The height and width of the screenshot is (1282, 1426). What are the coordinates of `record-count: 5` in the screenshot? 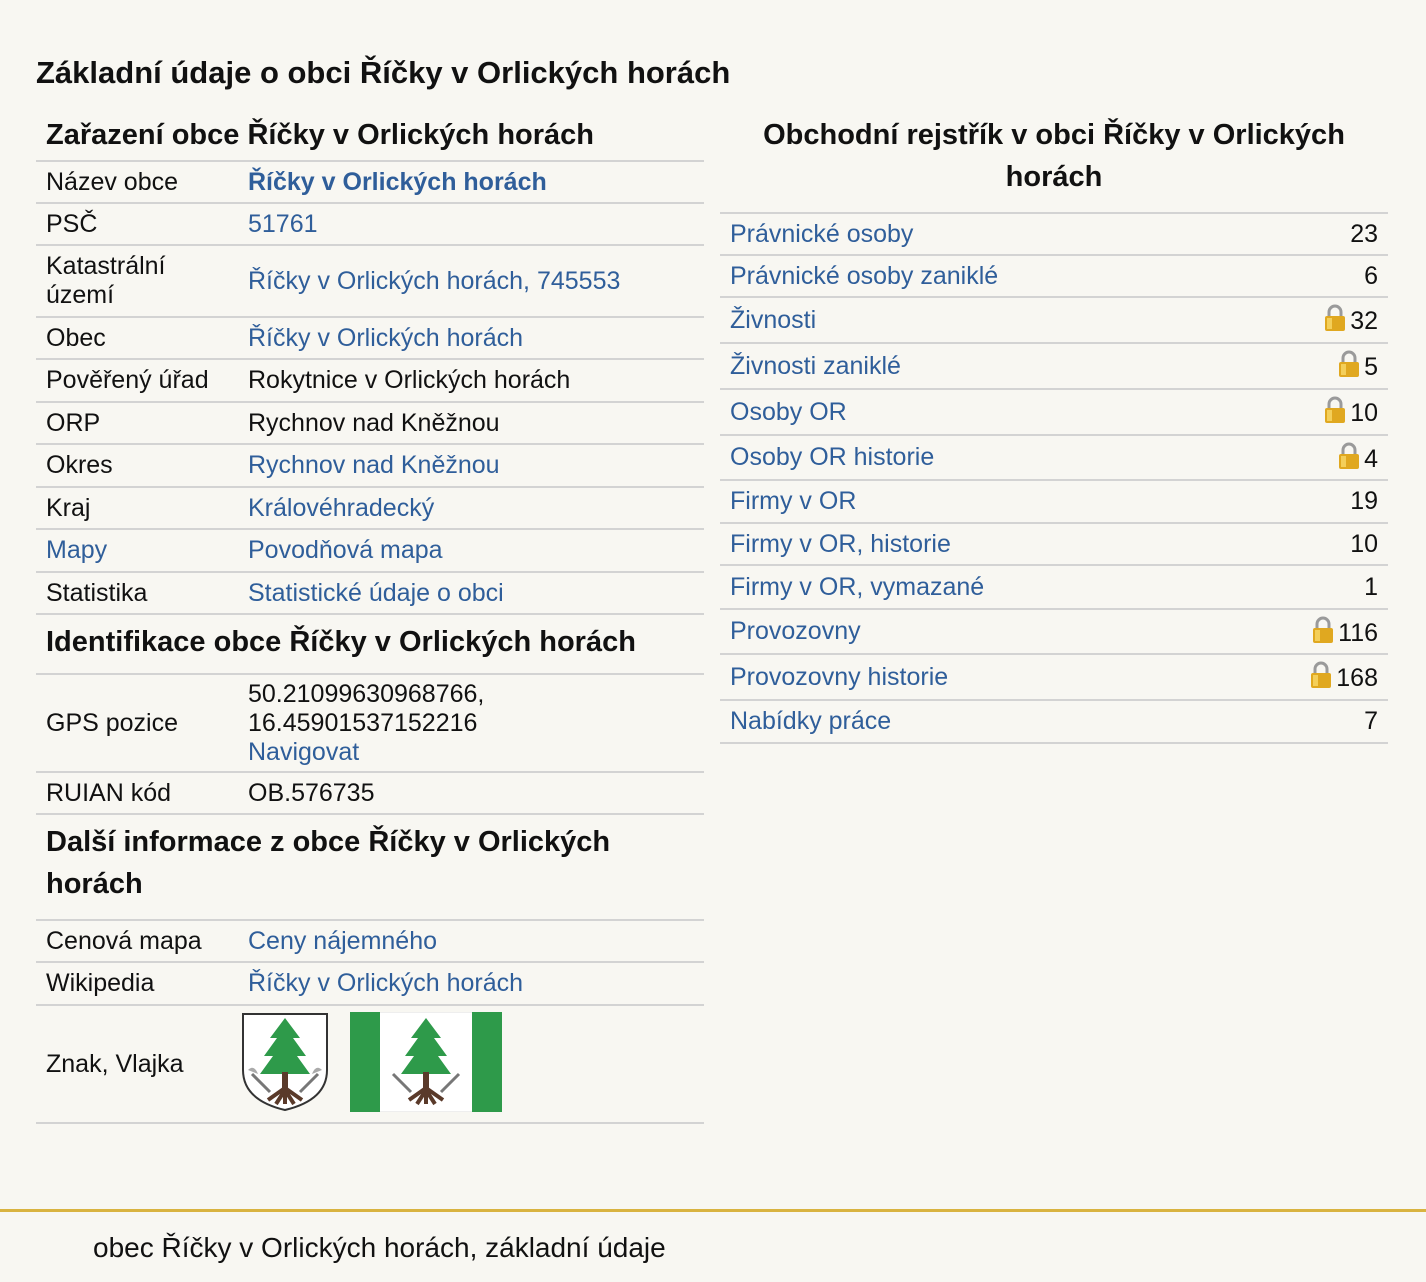 It's located at (1371, 367).